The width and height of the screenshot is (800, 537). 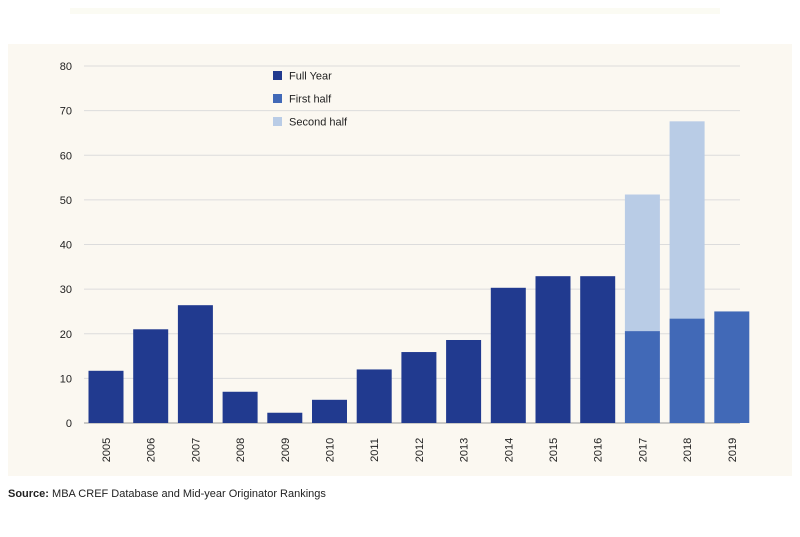 I want to click on x-tick-label-2013: 2013, so click(x=465, y=450).